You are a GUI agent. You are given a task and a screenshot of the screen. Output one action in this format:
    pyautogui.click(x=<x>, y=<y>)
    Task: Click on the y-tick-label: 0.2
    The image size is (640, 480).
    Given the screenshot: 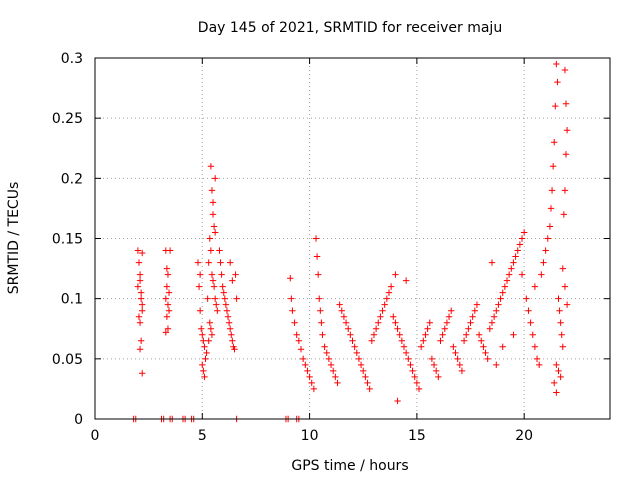 What is the action you would take?
    pyautogui.click(x=72, y=179)
    